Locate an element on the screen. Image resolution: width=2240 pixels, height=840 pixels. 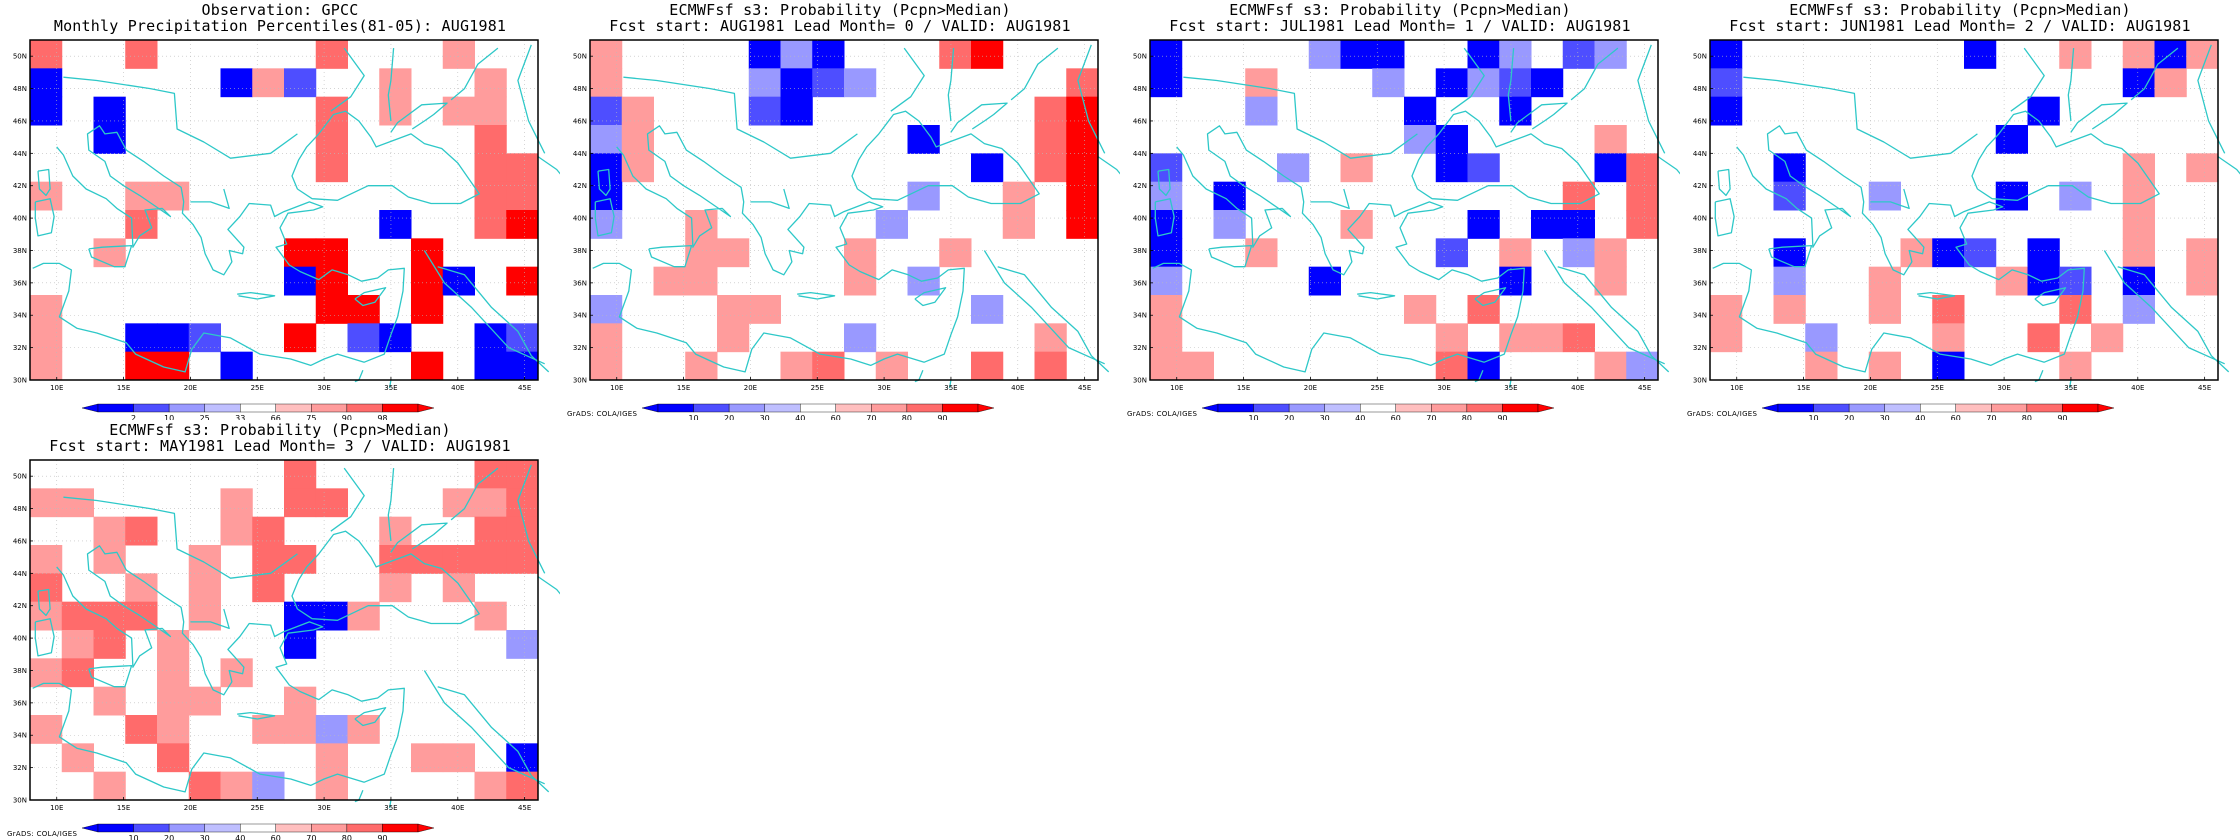
lon-tick-label: 30E is located at coordinates (323, 388).